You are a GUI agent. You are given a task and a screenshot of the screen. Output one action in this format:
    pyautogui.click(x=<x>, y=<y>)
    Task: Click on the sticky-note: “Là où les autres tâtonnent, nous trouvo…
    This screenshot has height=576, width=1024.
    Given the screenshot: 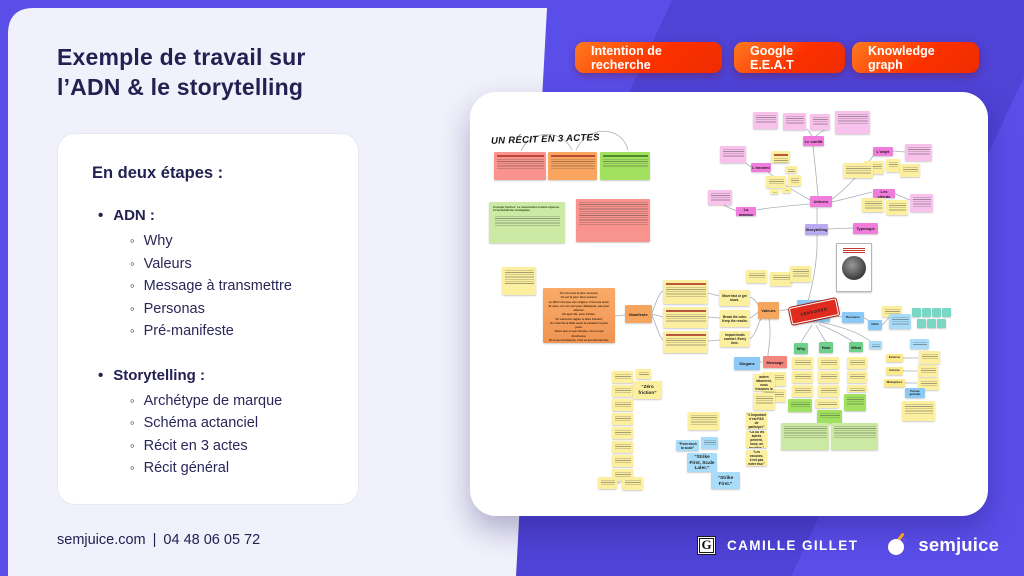 What is the action you would take?
    pyautogui.click(x=764, y=382)
    